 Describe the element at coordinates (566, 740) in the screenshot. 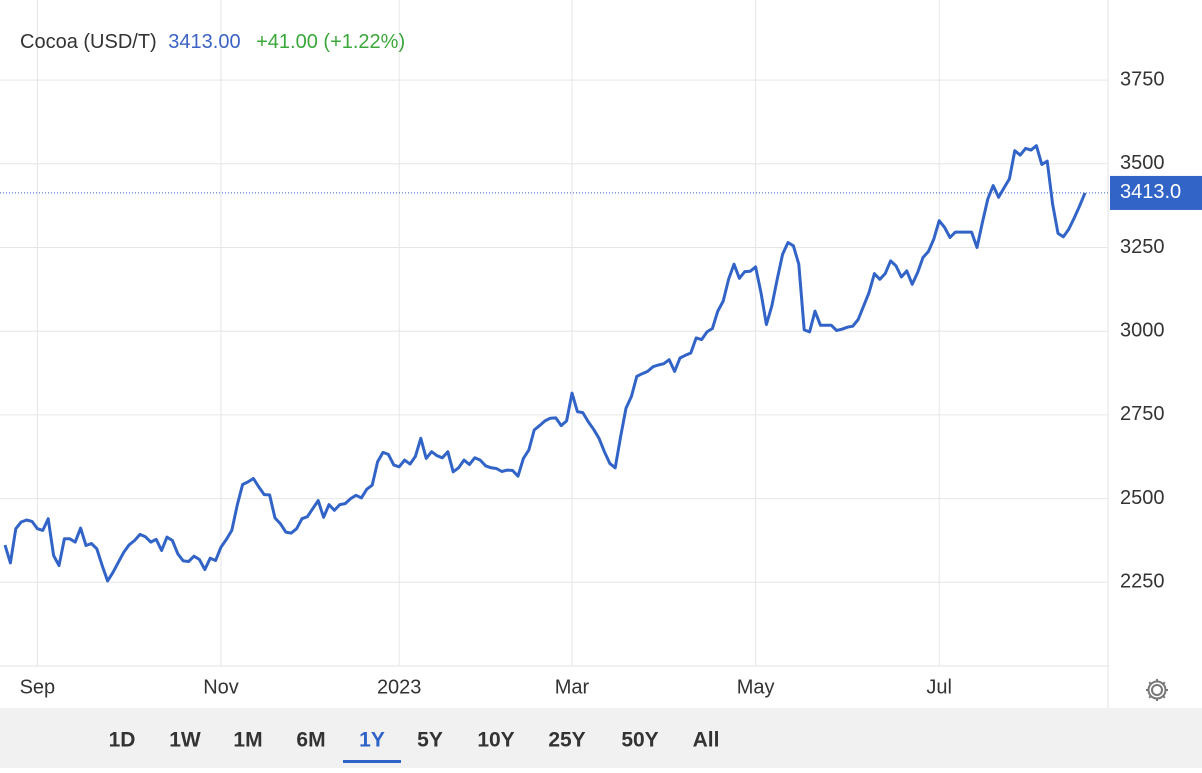

I see `range-button: 25Y` at that location.